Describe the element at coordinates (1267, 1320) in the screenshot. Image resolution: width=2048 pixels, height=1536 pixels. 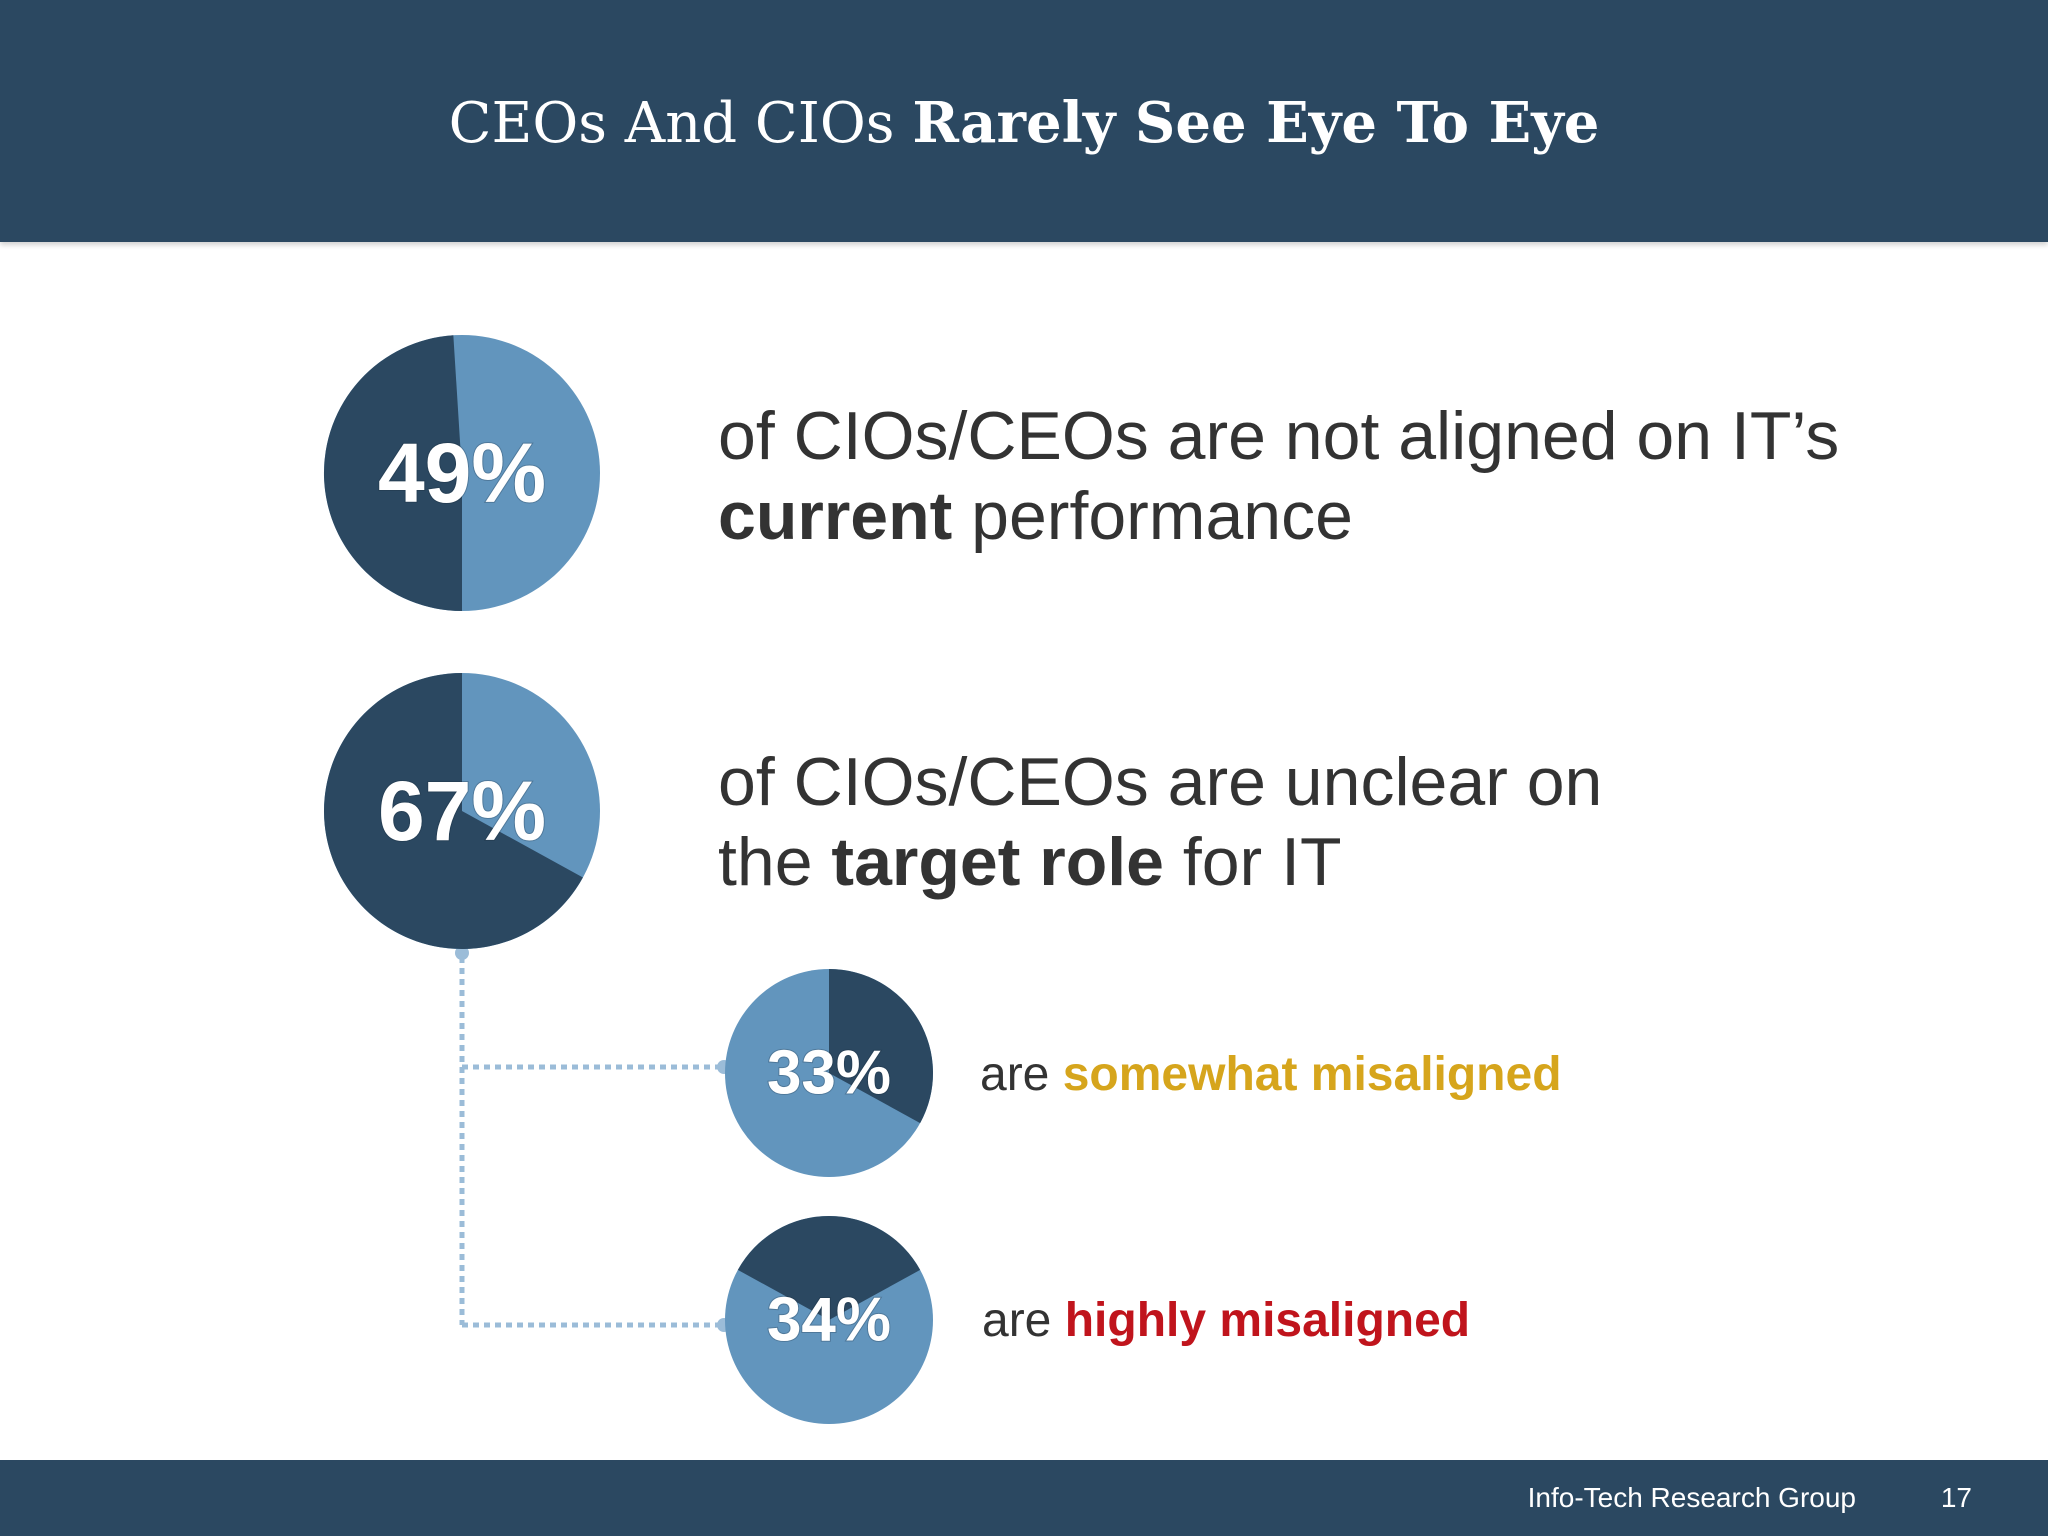
I see `stat-highly-highlight: highly misaligned` at that location.